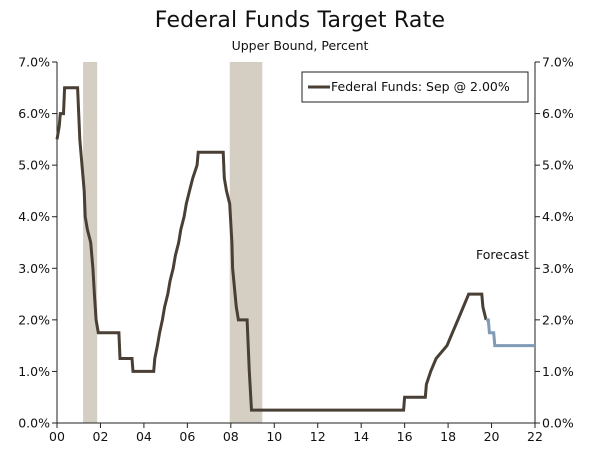 The width and height of the screenshot is (600, 461). I want to click on y-tick-left-label: 7.0%, so click(34, 62).